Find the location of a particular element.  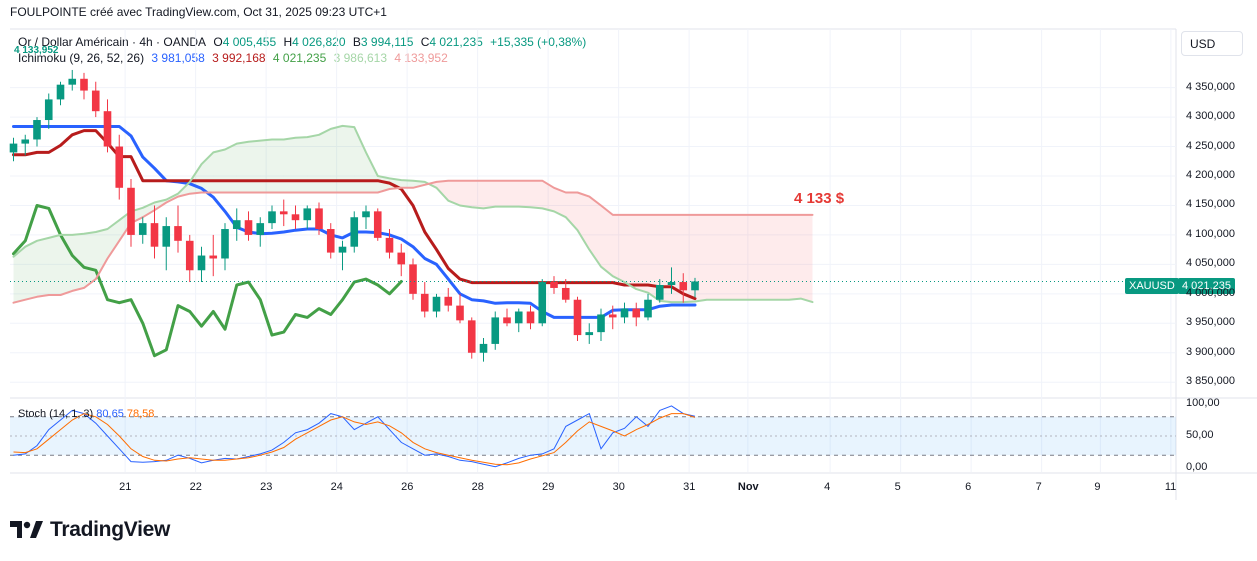

open-value: 4 005,455 is located at coordinates (249, 42).